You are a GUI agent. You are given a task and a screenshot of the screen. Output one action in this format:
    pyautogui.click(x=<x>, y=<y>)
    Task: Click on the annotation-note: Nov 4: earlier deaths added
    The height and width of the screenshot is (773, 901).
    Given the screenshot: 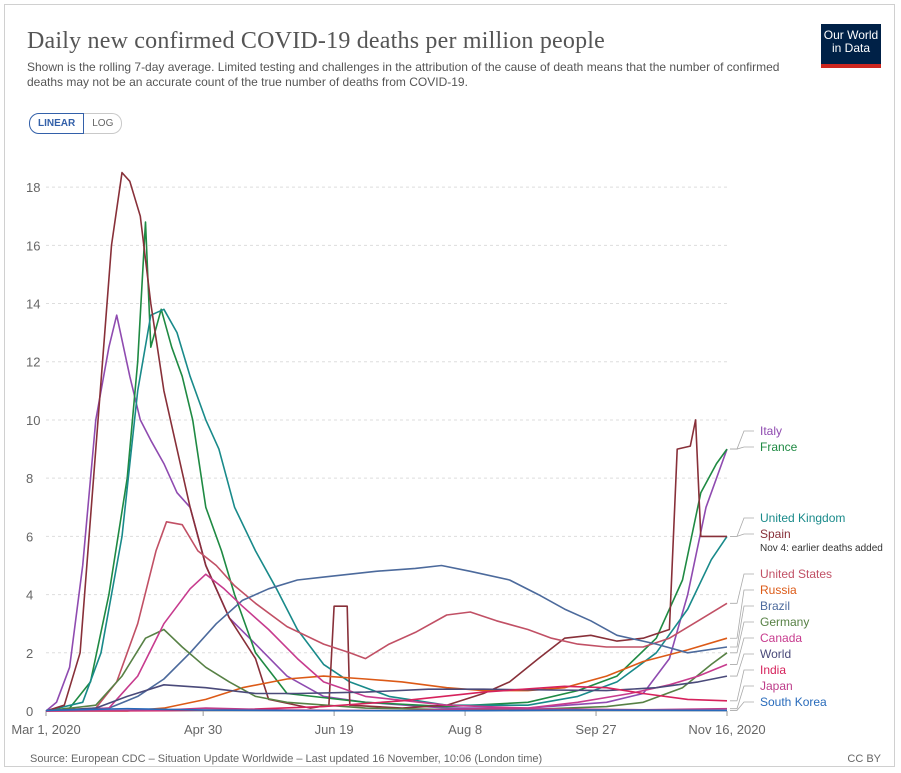 What is the action you would take?
    pyautogui.click(x=821, y=548)
    